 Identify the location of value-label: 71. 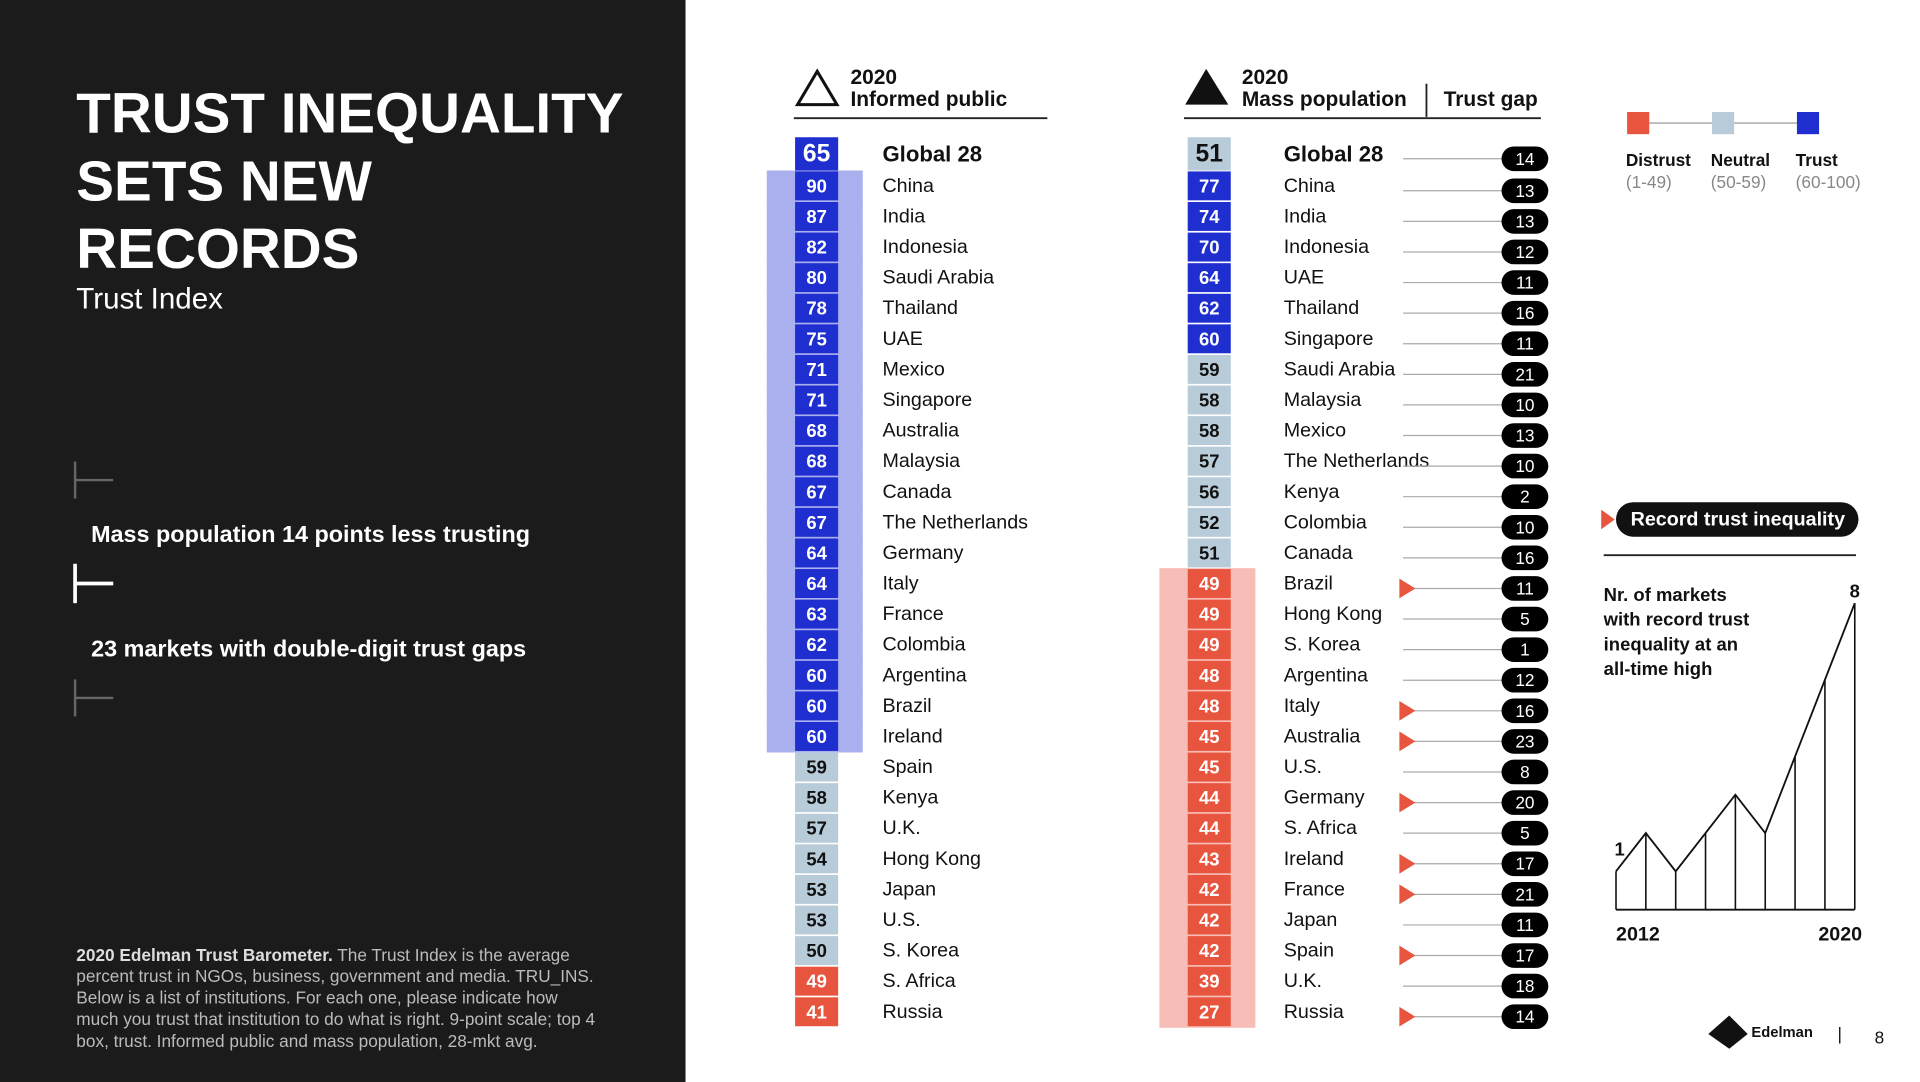
(816, 399).